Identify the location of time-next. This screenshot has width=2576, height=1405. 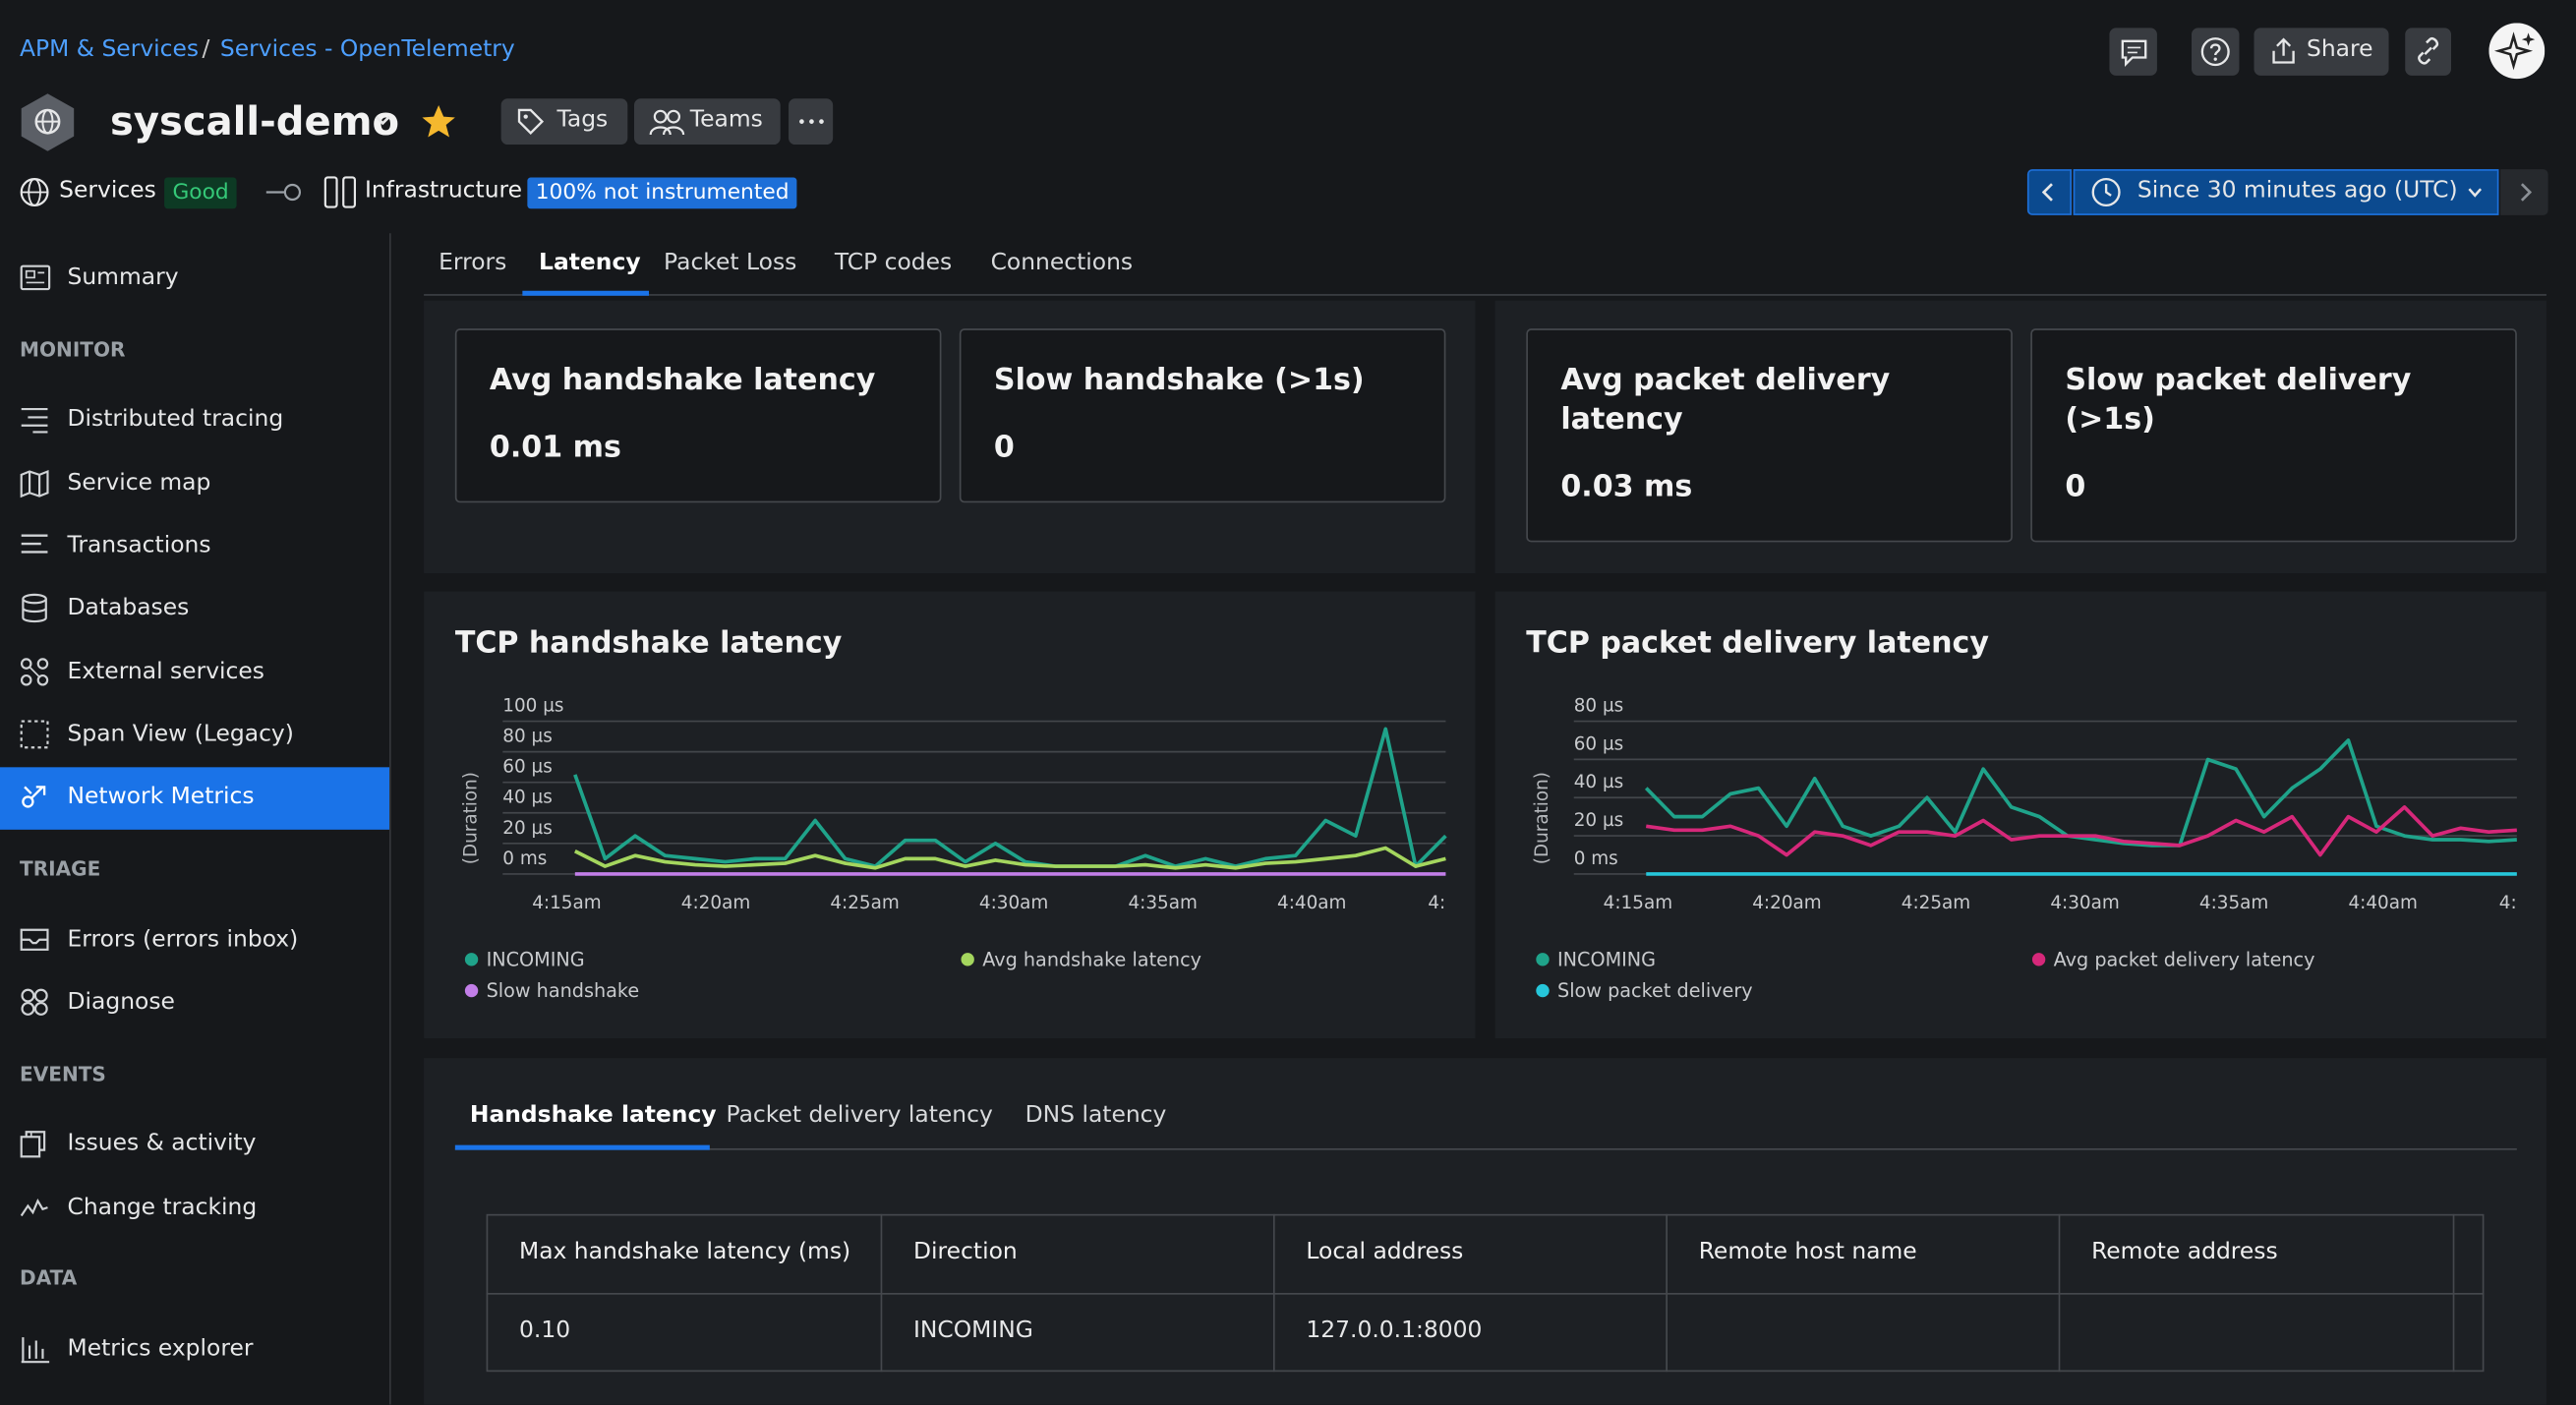
(2524, 192).